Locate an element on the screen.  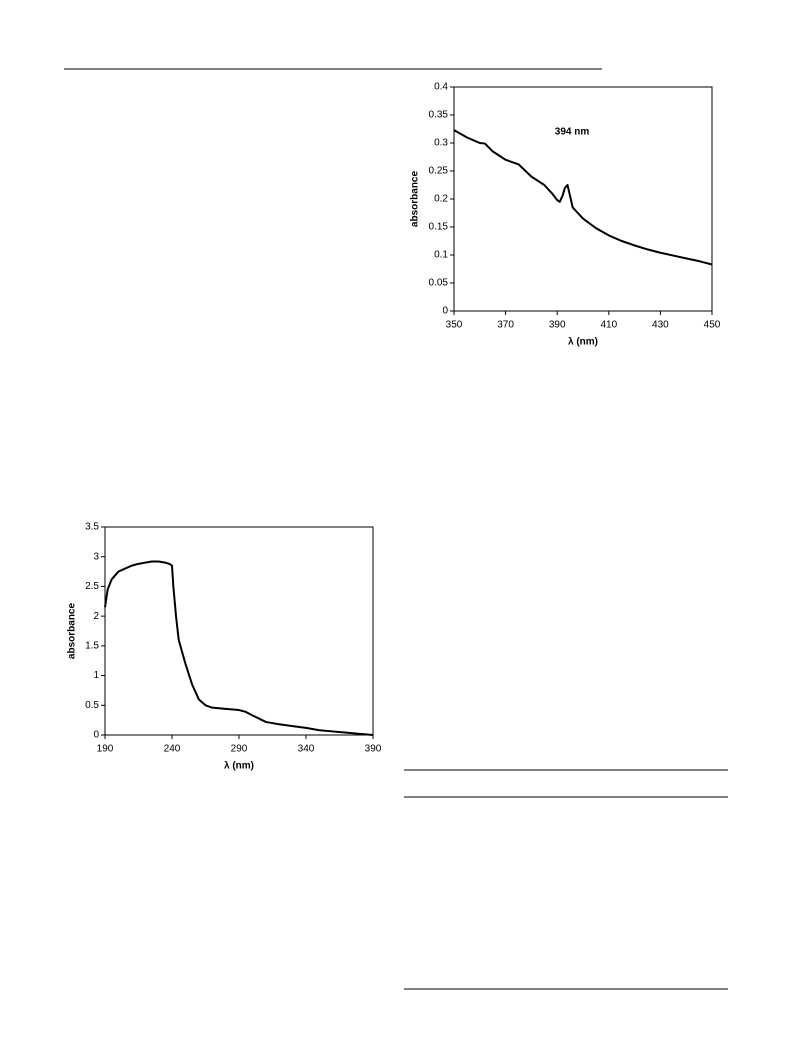
annotation: 394 nm is located at coordinates (572, 132).